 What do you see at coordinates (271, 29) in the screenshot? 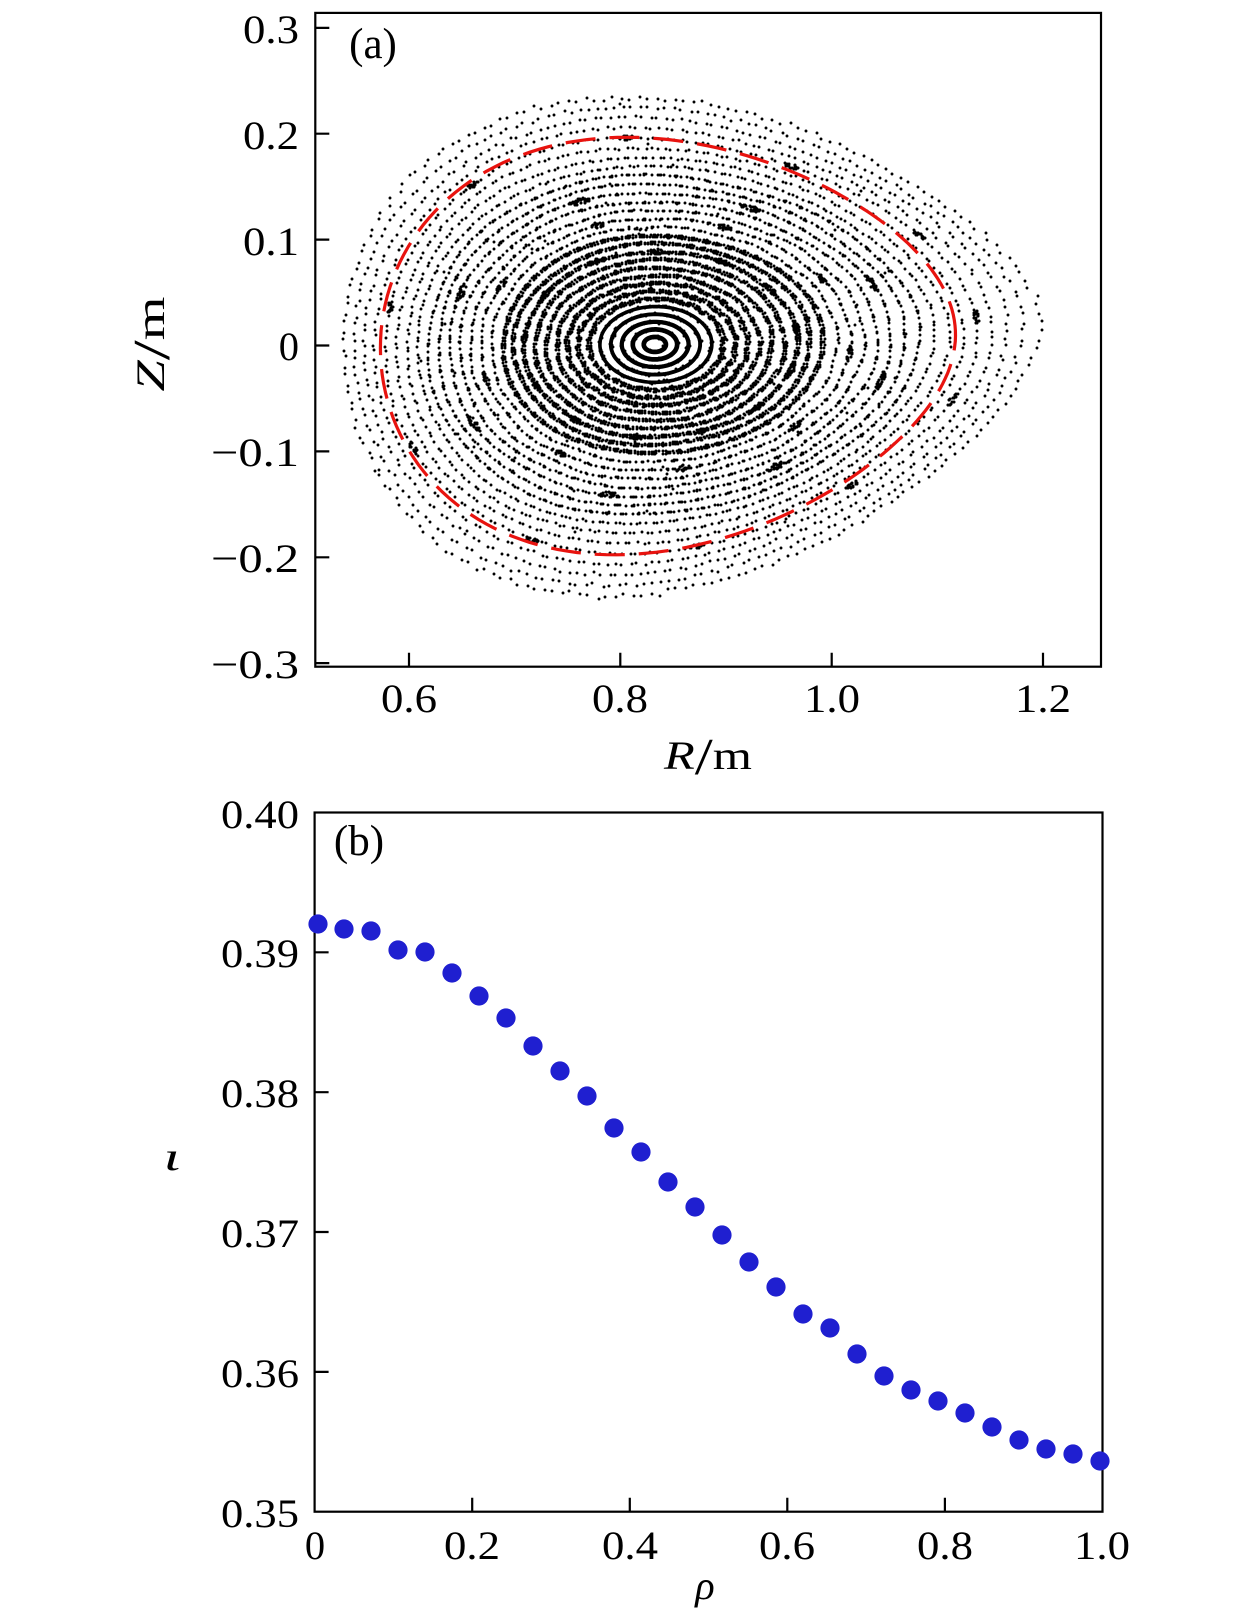
I see `svg-text: 0.3` at bounding box center [271, 29].